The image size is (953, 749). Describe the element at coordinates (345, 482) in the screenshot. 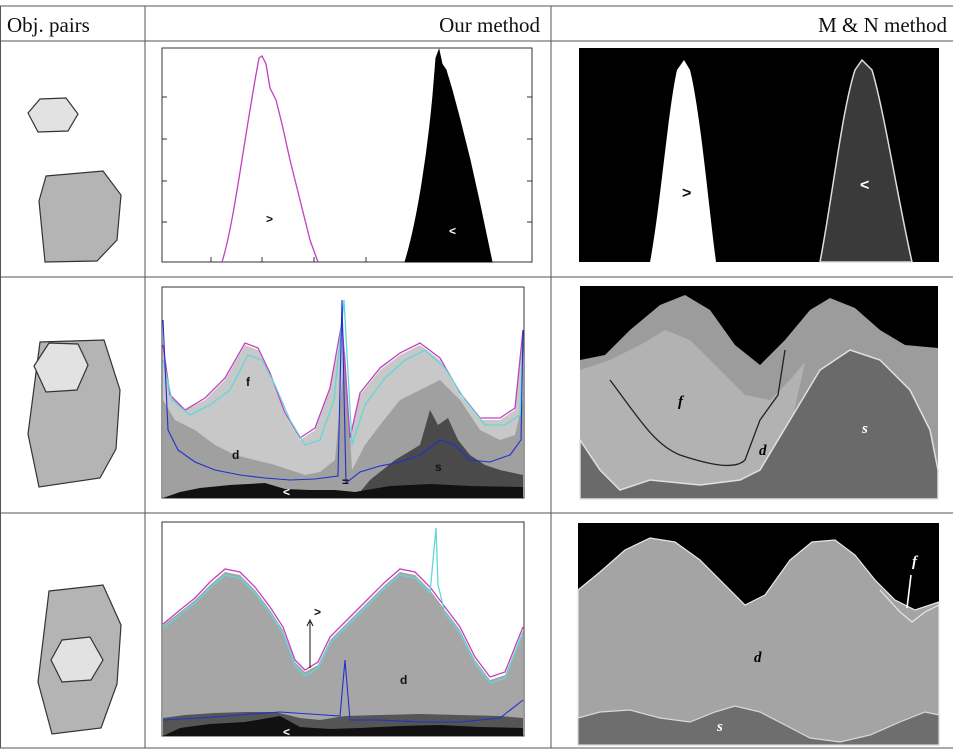

I see `plot2-label-eq: =` at that location.